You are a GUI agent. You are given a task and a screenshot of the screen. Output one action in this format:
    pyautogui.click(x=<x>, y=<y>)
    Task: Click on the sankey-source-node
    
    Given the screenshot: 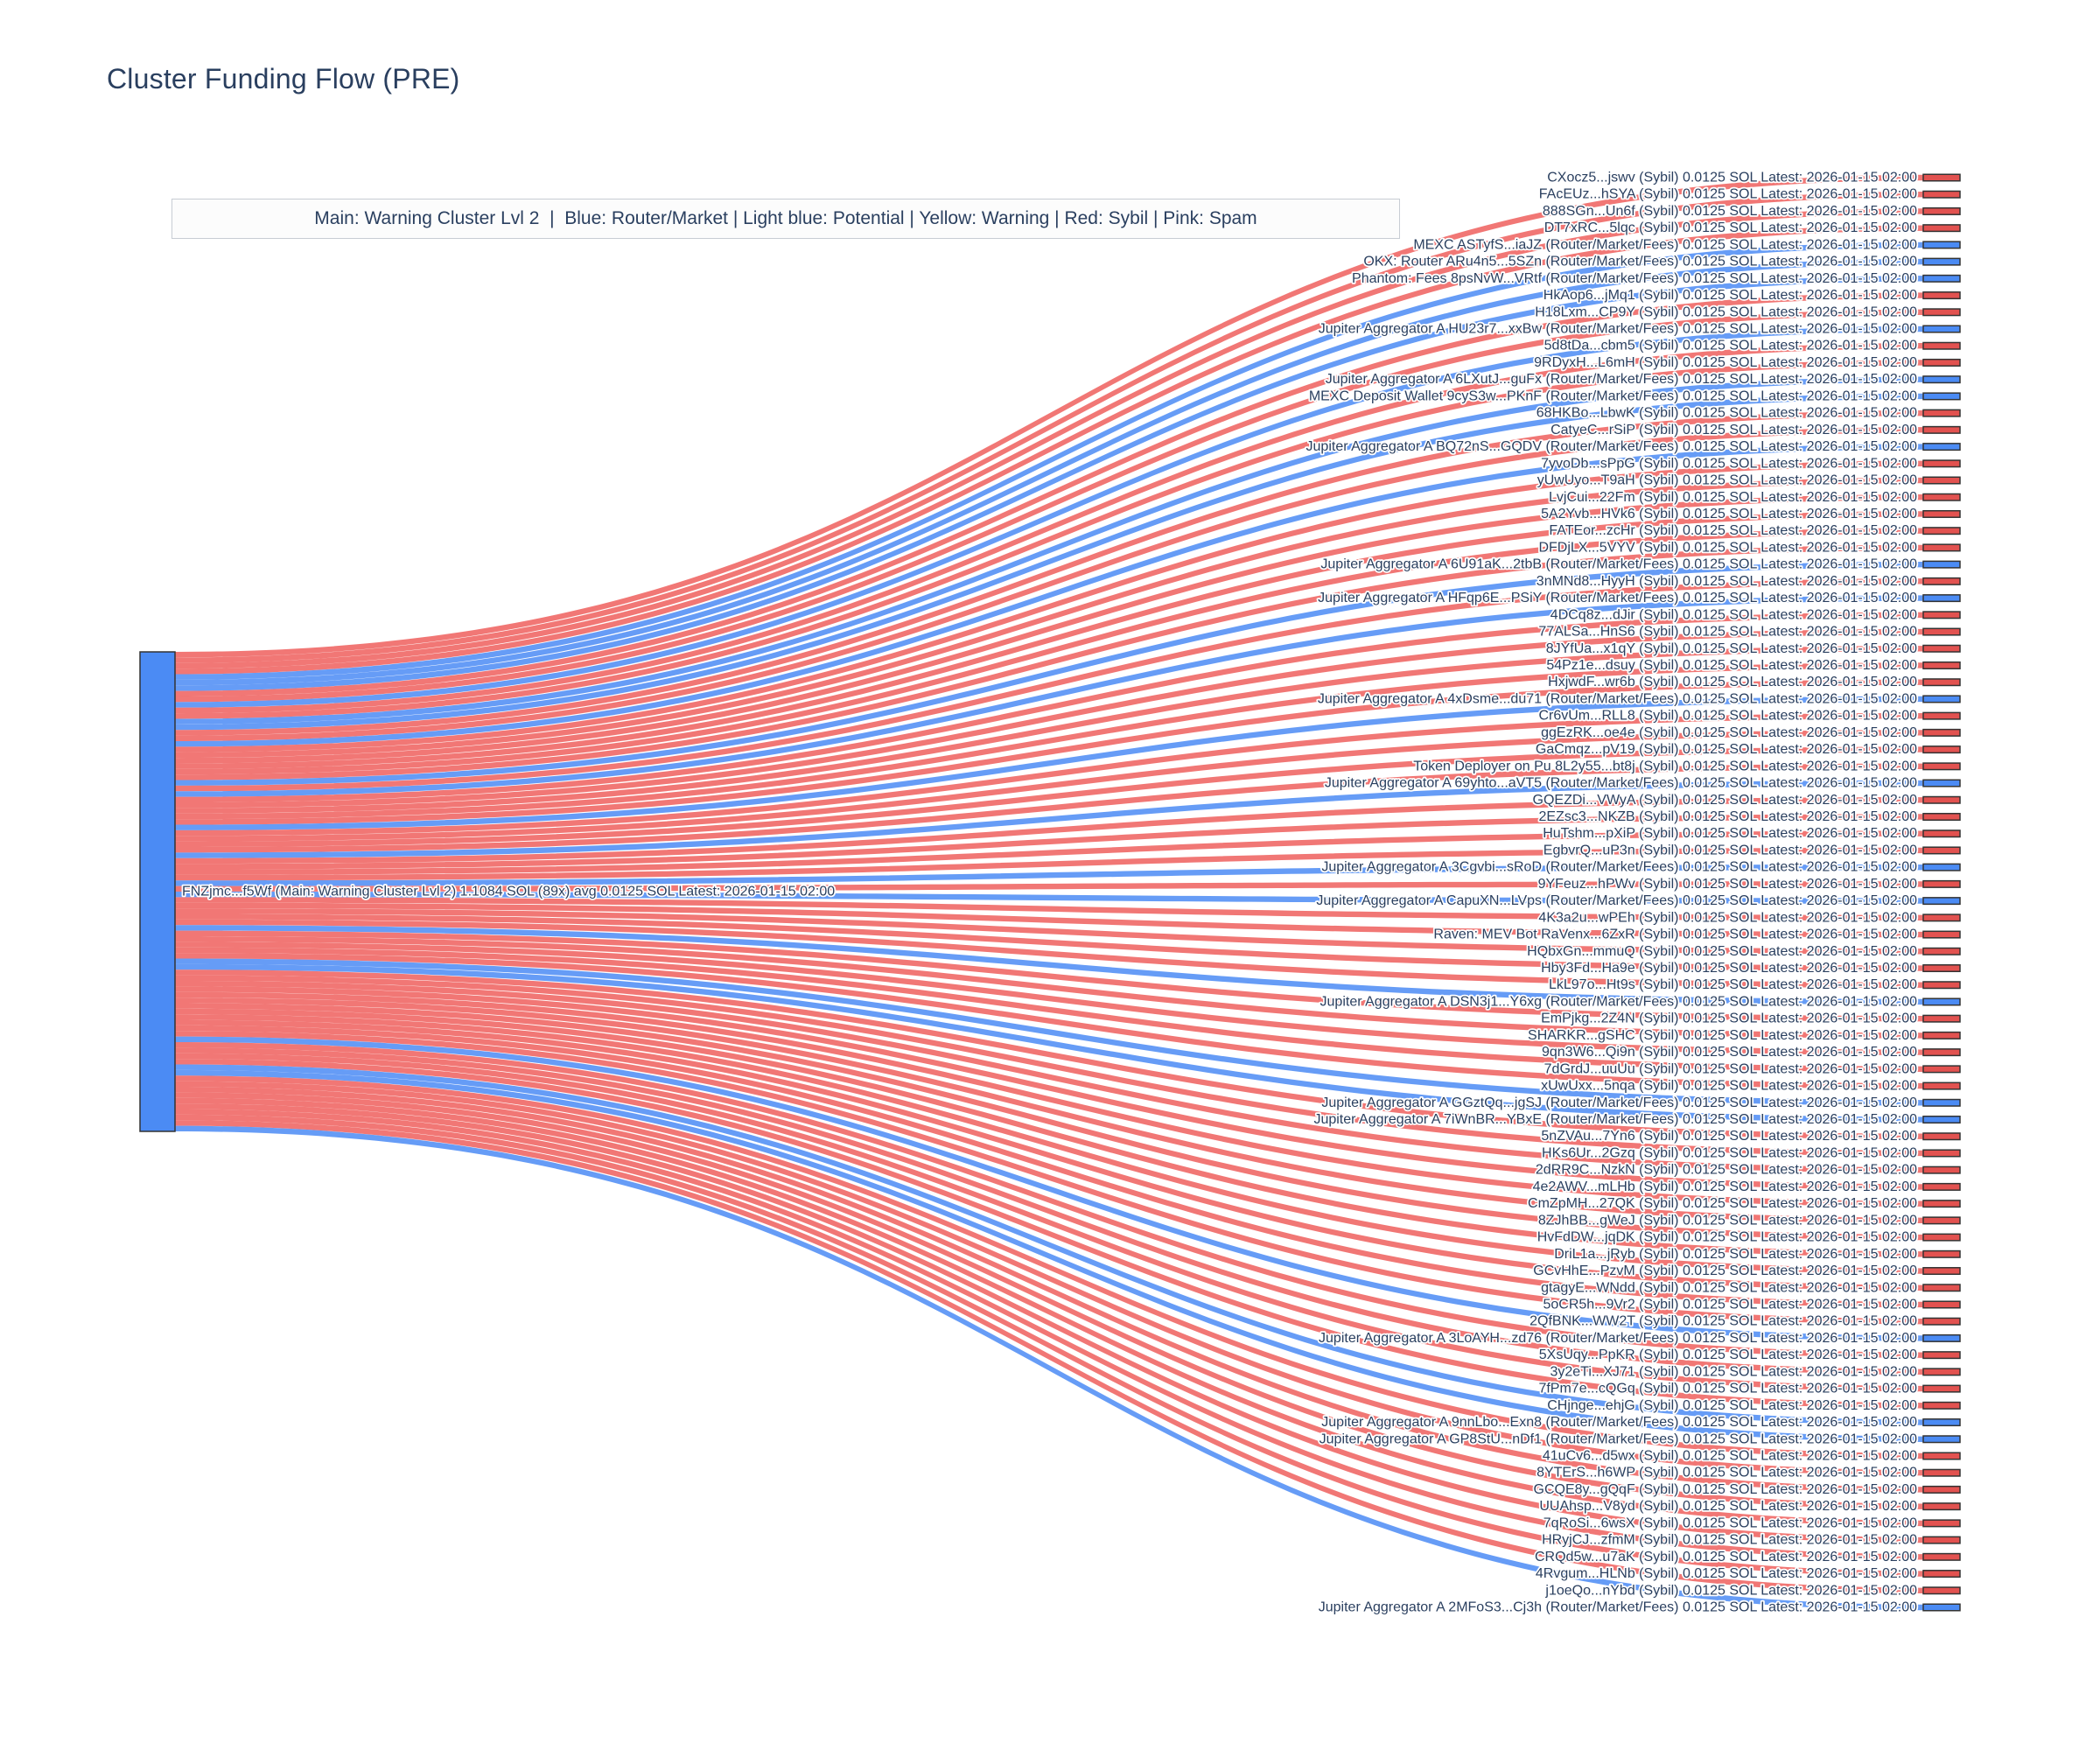 What is the action you would take?
    pyautogui.click(x=157, y=891)
    